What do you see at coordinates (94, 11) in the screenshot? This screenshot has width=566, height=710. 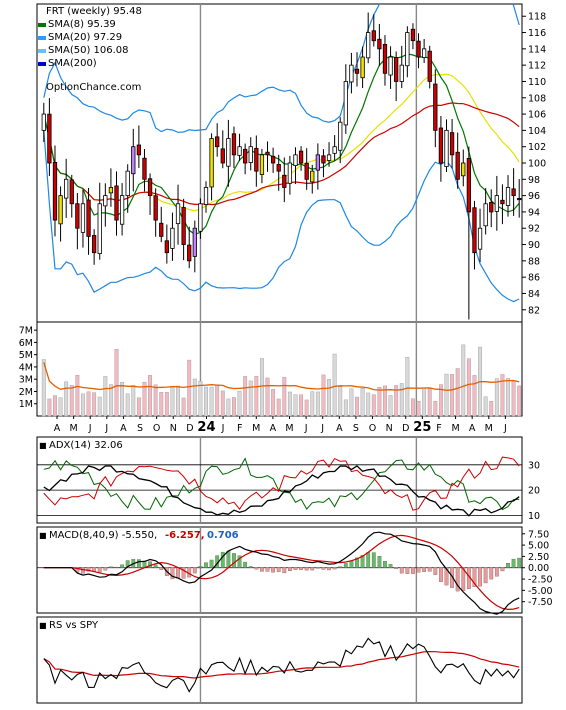 I see `chart-title: FRT (weekly) 95.48` at bounding box center [94, 11].